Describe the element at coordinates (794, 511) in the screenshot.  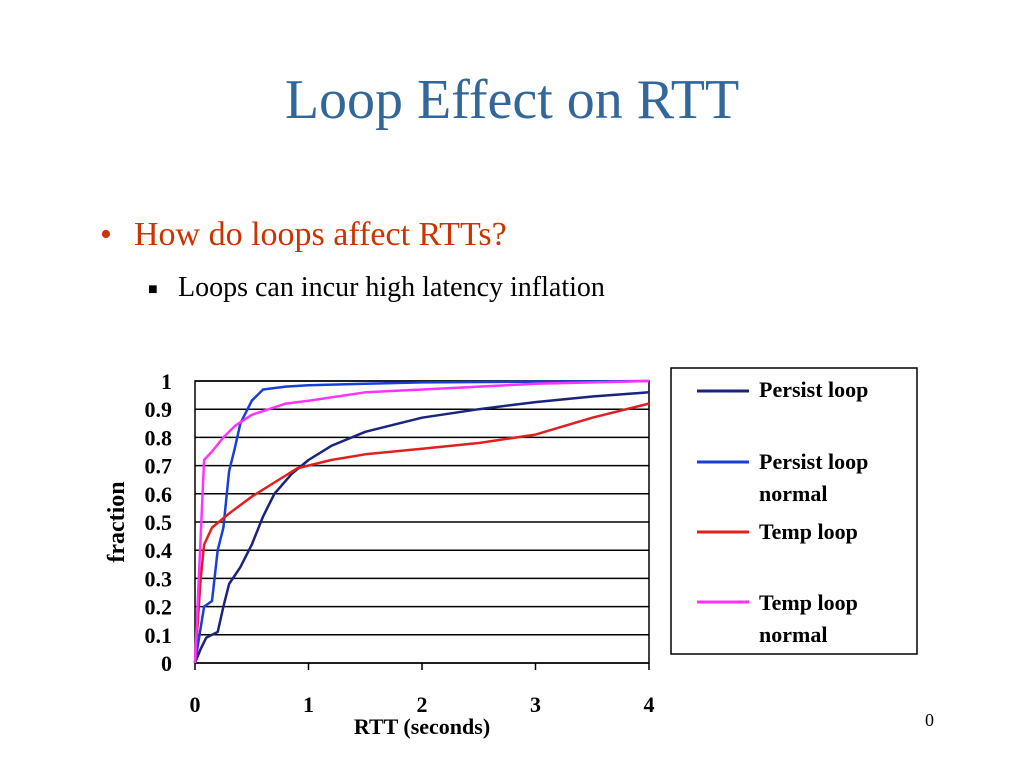
I see `legend-box` at that location.